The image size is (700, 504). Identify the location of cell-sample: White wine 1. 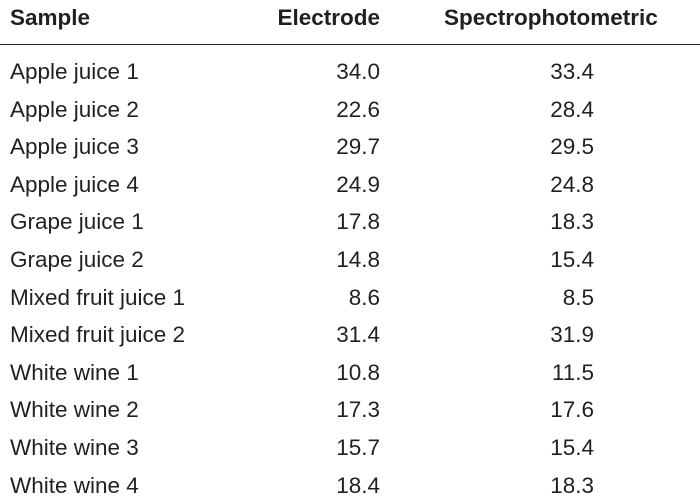
(74, 372).